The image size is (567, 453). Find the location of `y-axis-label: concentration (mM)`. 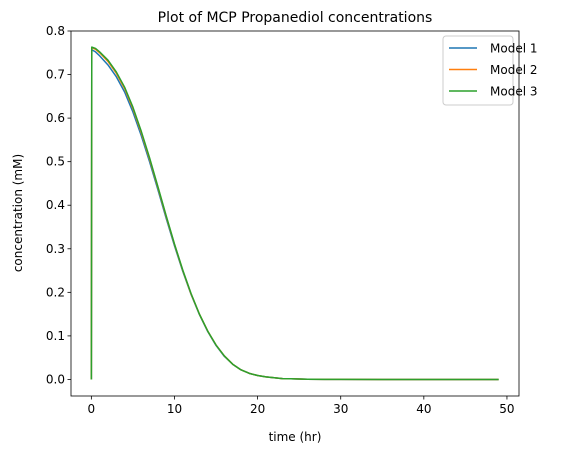

y-axis-label: concentration (mM) is located at coordinates (18, 213).